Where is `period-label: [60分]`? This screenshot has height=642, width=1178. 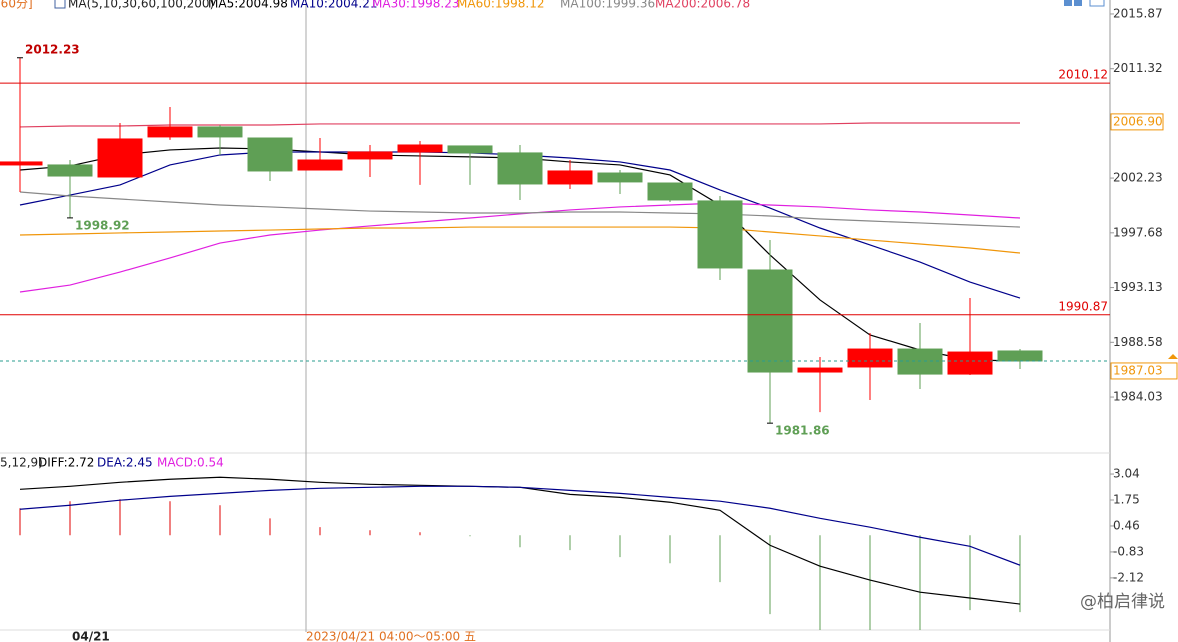
period-label: [60分] is located at coordinates (16, 5).